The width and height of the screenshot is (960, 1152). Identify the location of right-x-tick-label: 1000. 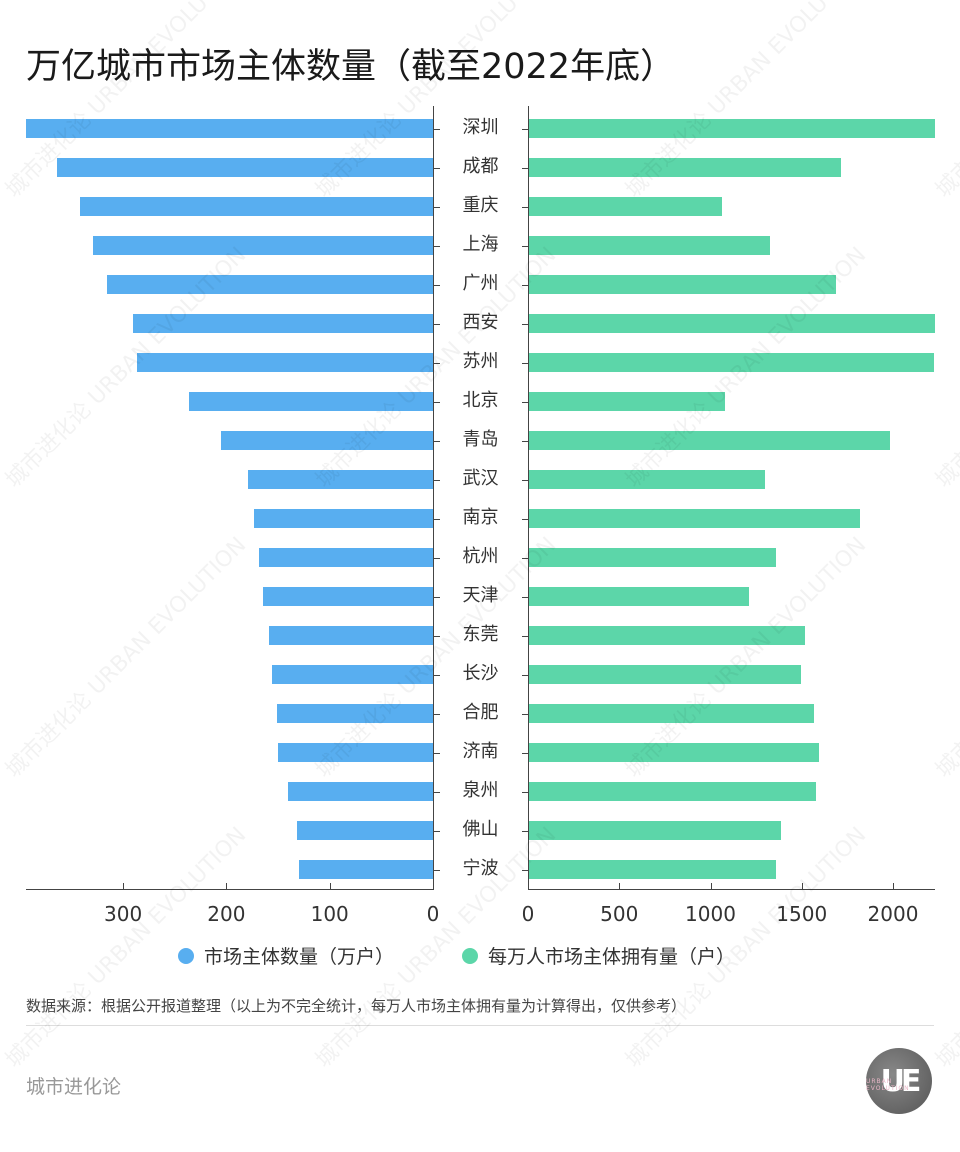
(710, 914).